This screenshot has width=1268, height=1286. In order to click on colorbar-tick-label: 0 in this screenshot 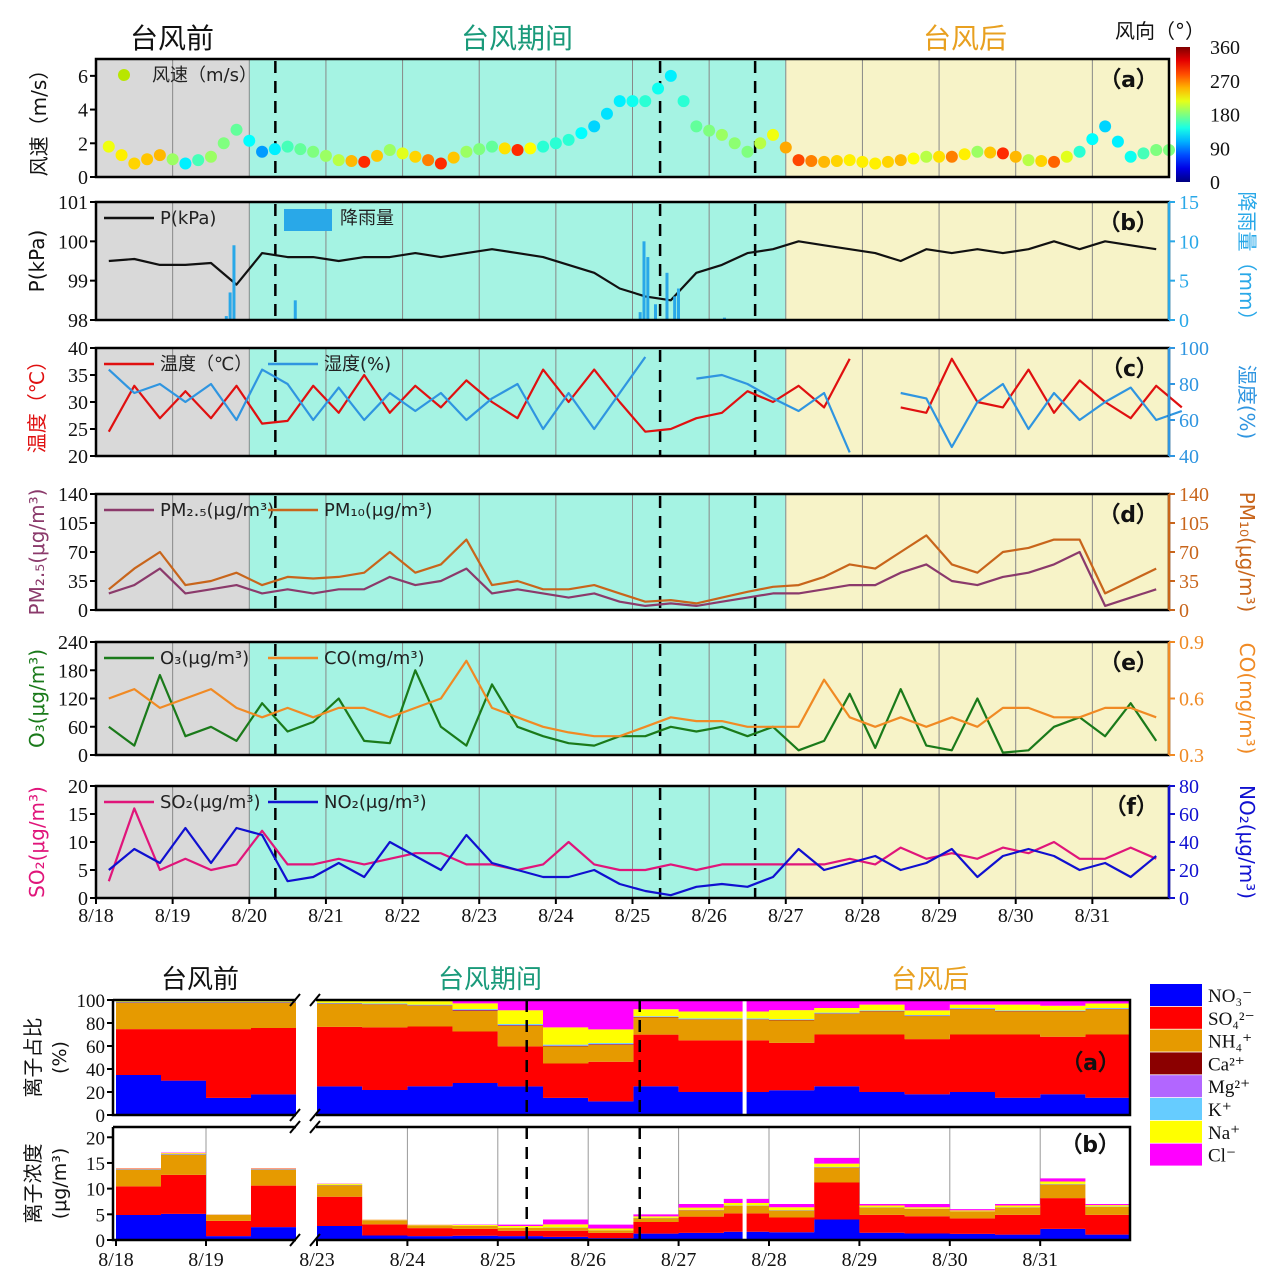, I will do `click(1215, 183)`.